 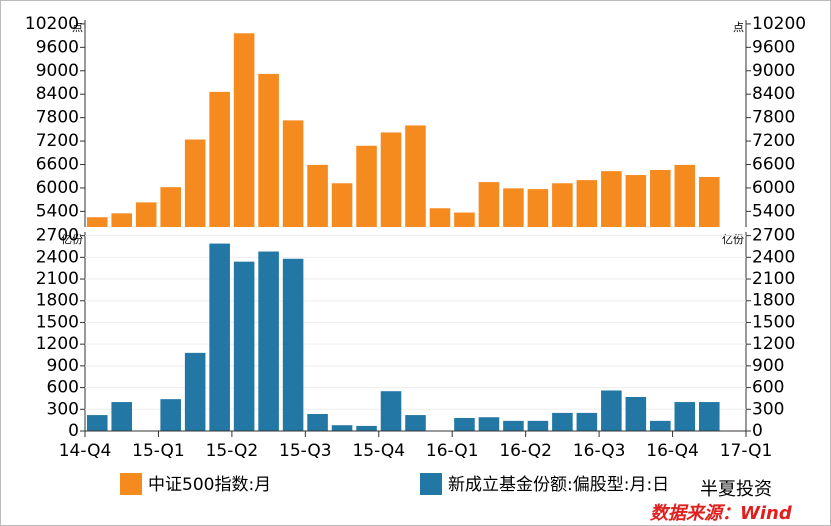 I want to click on y-tick-label: 2700, so click(x=773, y=236).